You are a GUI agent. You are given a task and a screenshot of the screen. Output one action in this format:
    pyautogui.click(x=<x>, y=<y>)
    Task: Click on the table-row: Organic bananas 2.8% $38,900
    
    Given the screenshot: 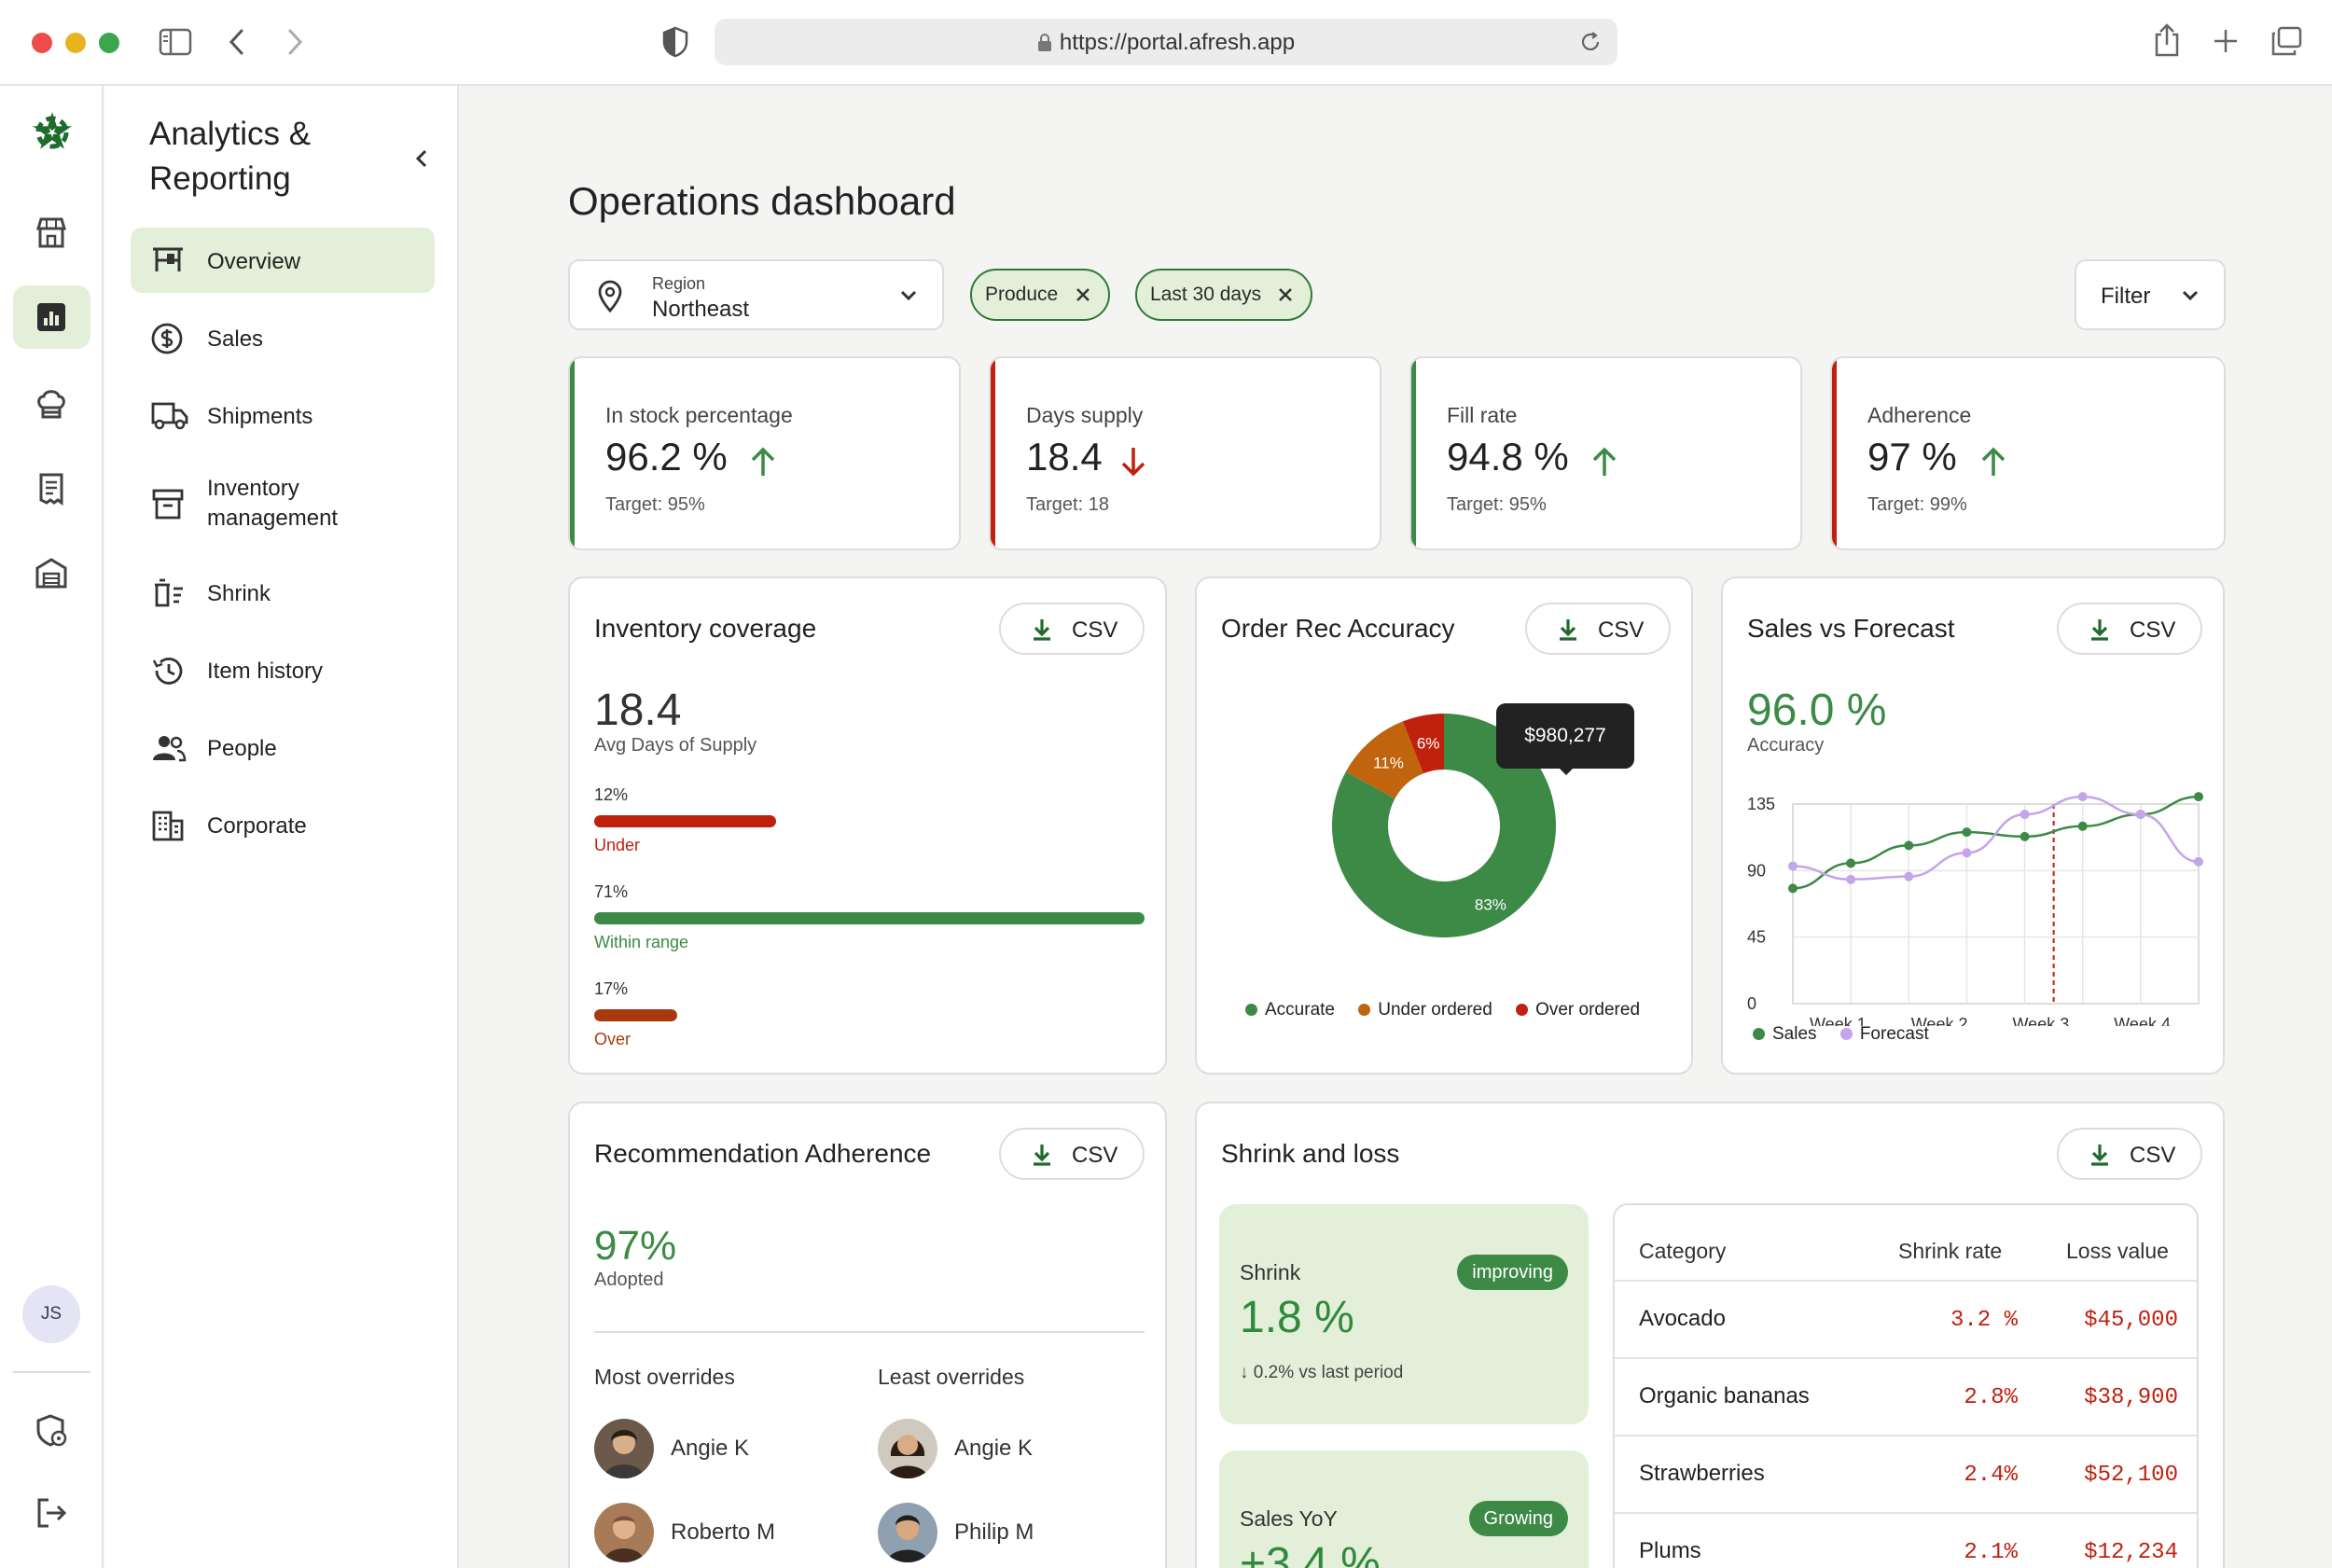 What is the action you would take?
    pyautogui.click(x=1906, y=1396)
    